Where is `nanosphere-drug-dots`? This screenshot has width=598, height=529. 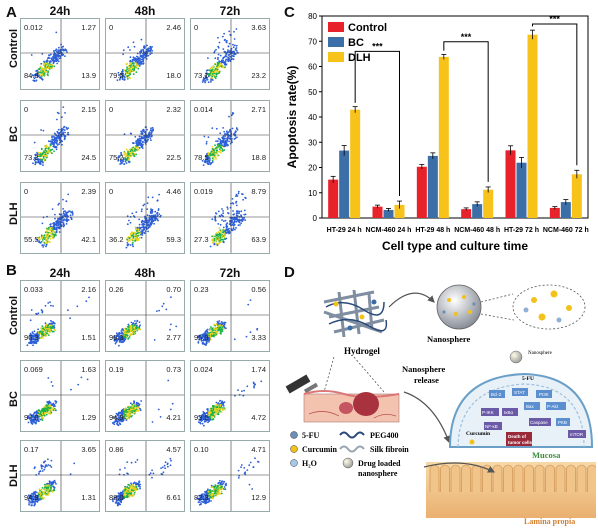
nanosphere-drug-dots is located at coordinates (459, 305).